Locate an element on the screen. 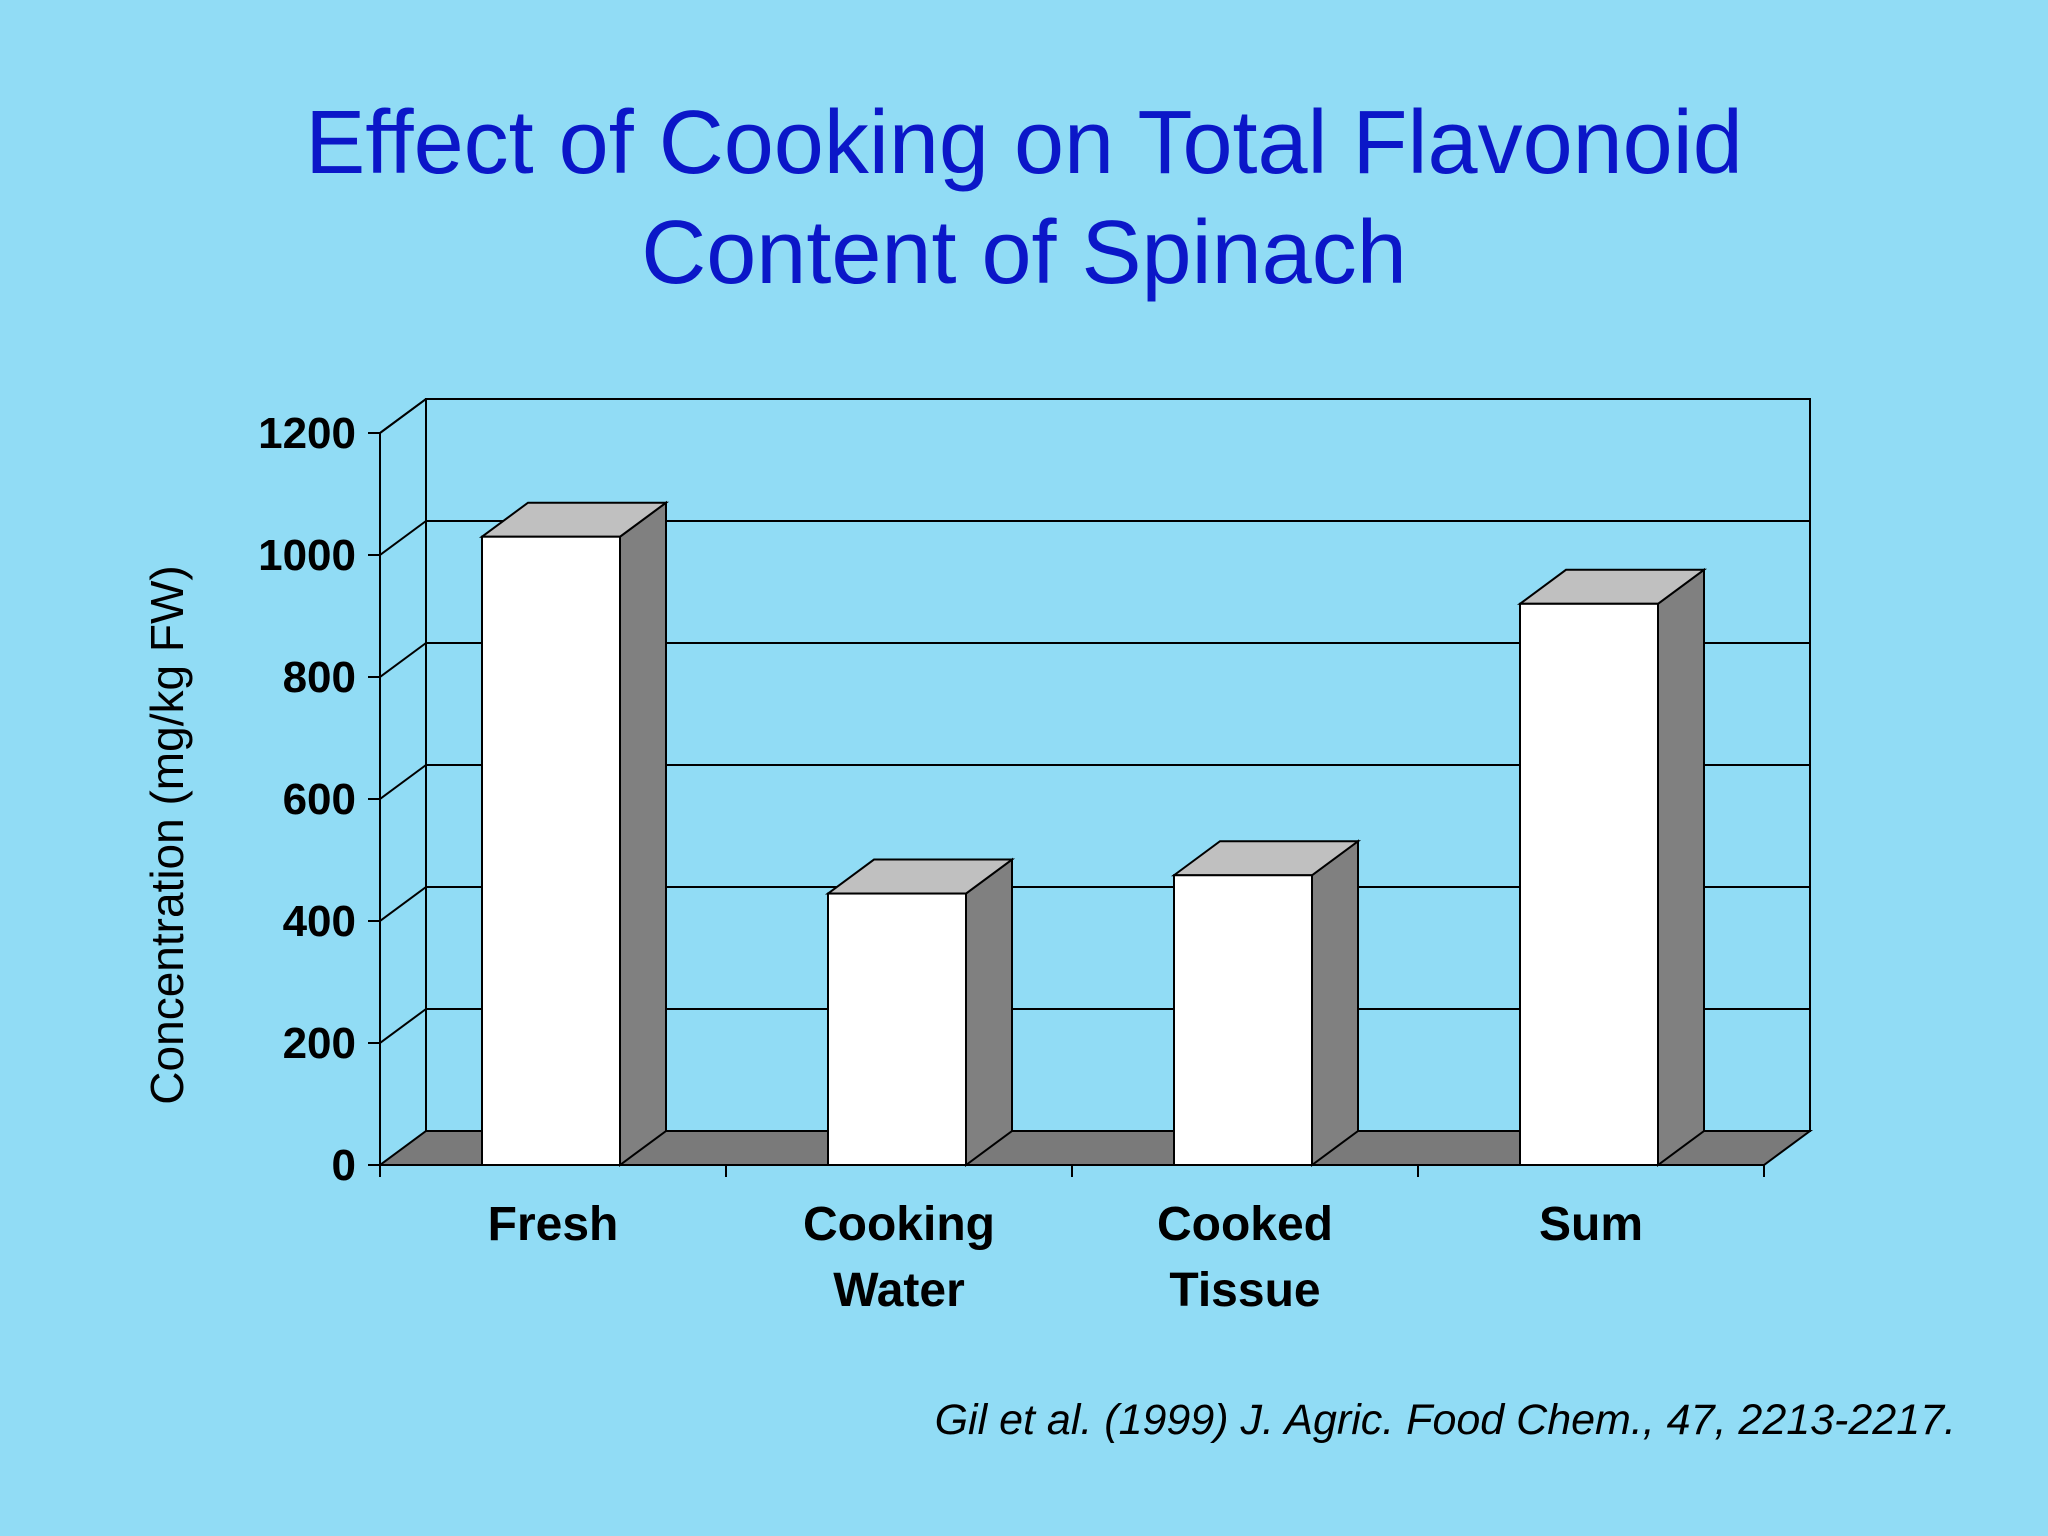 This screenshot has height=1536, width=2048. x-category-label-line: Cooked is located at coordinates (1245, 1224).